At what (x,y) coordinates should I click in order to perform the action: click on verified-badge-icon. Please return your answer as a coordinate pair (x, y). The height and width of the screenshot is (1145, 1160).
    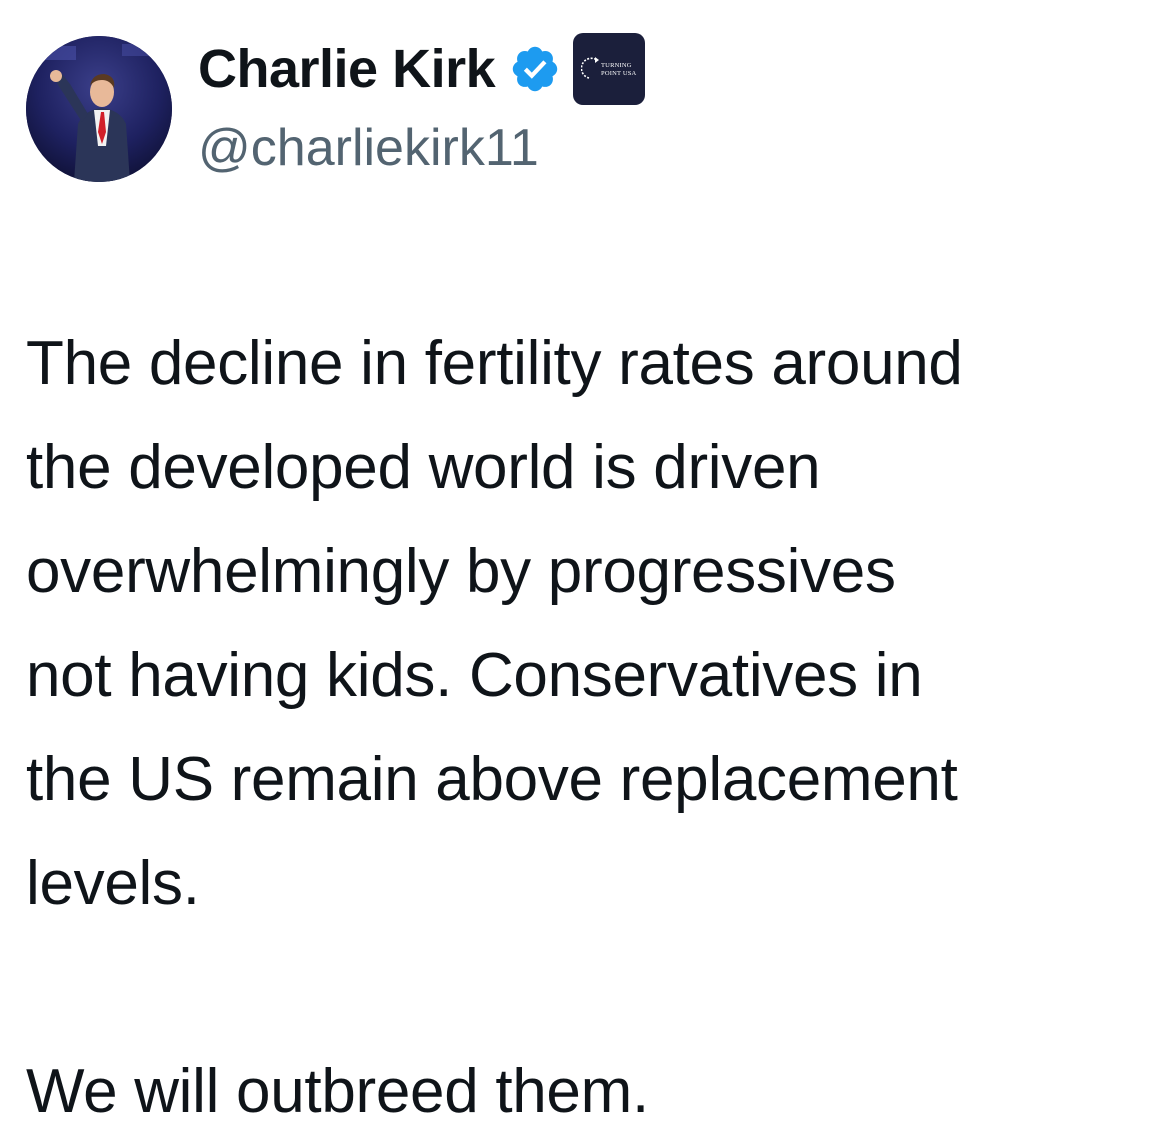
    Looking at the image, I should click on (535, 69).